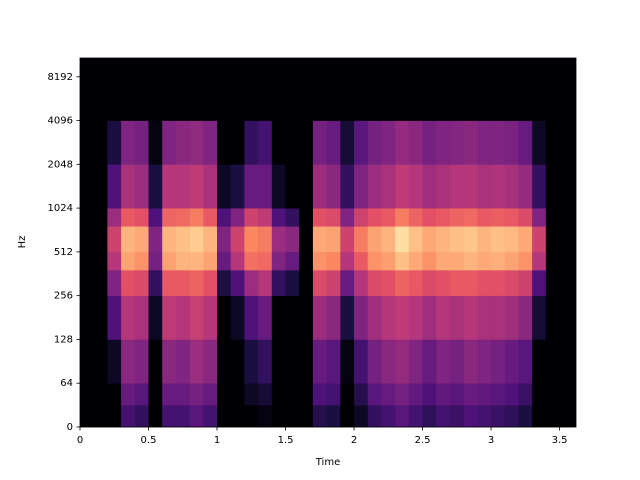  What do you see at coordinates (63, 296) in the screenshot?
I see `y-tick-label: 256` at bounding box center [63, 296].